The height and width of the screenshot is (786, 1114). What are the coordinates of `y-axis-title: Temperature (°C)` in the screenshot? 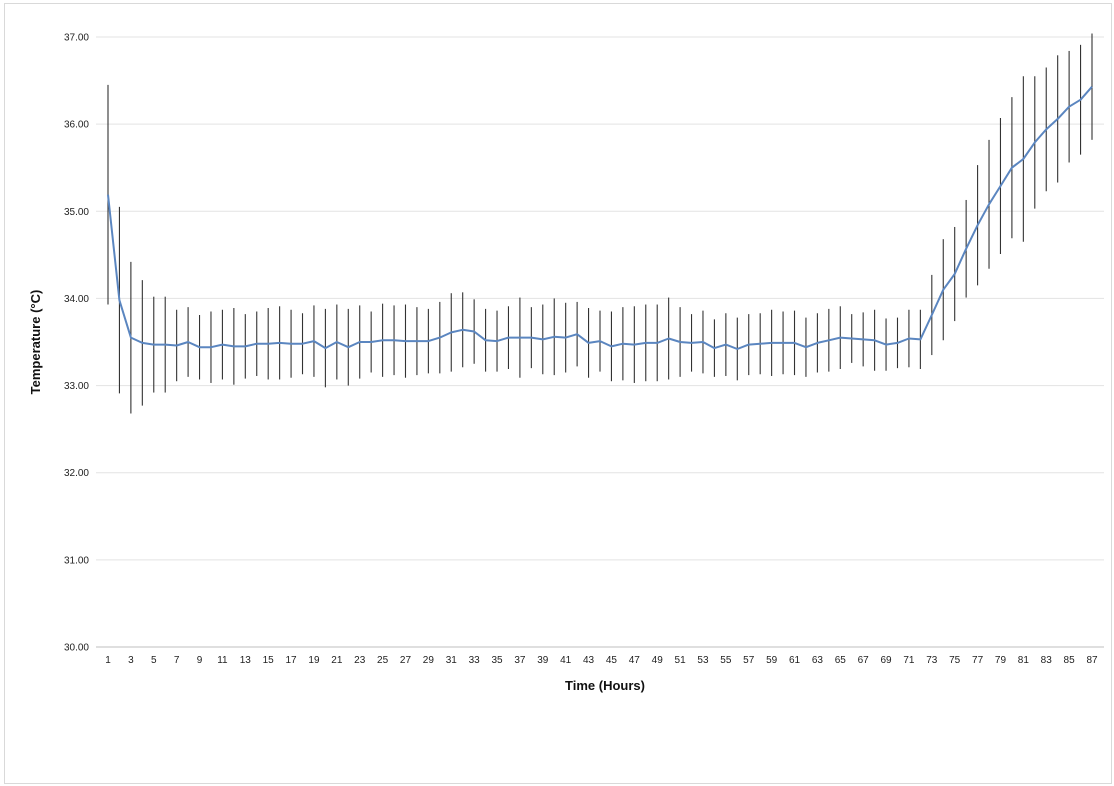 It's located at (35, 342).